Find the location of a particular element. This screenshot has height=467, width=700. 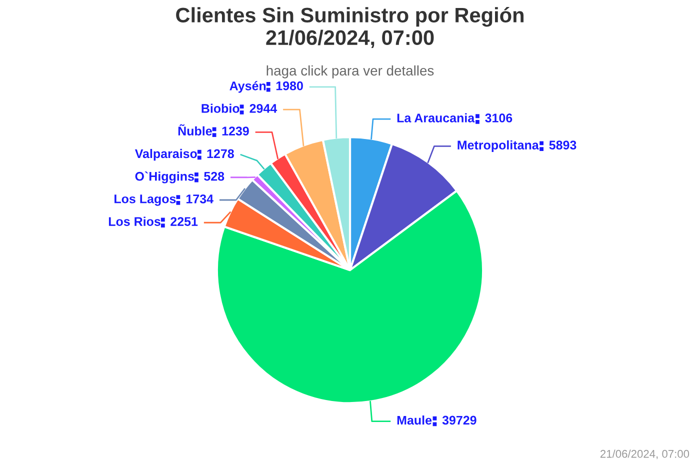

slice-label: Los Lagos is located at coordinates (145, 200).